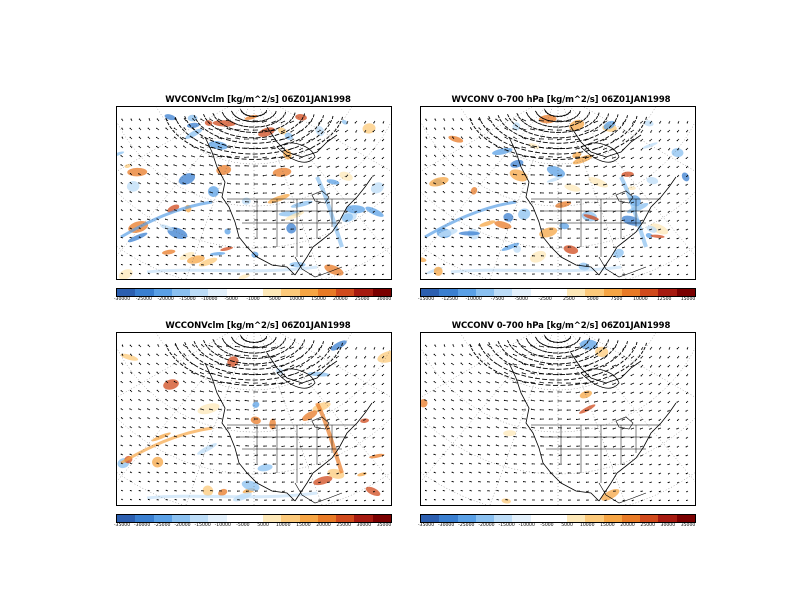 The height and width of the screenshot is (595, 794). Describe the element at coordinates (254, 419) in the screenshot. I see `map-frame` at that location.